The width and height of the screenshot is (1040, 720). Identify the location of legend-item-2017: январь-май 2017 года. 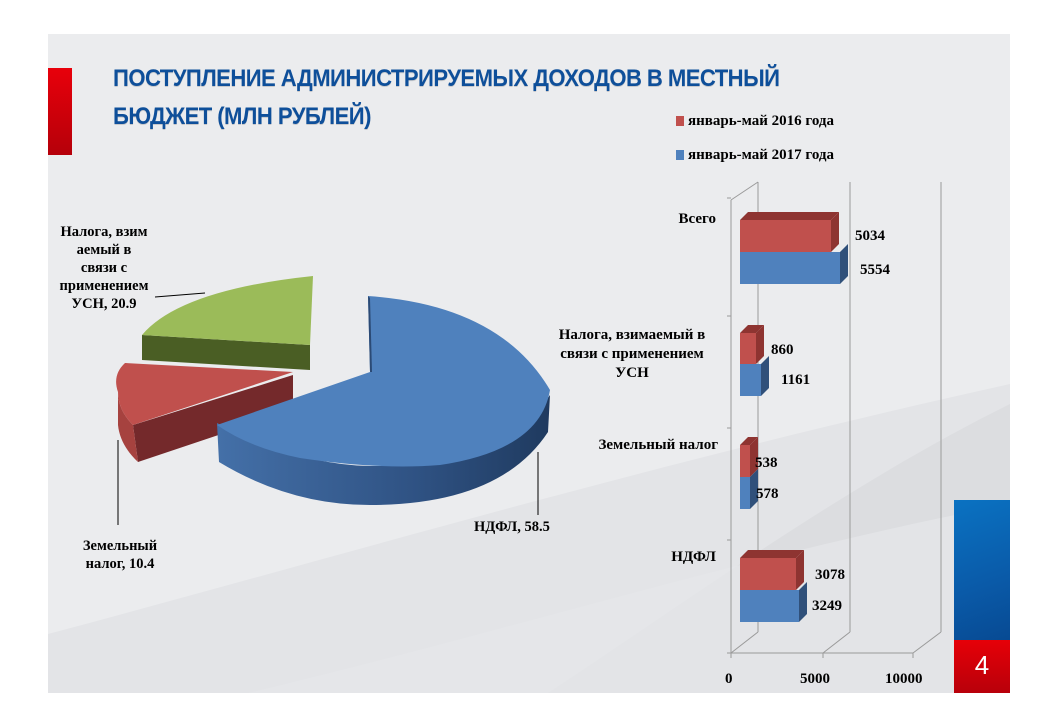
(755, 155).